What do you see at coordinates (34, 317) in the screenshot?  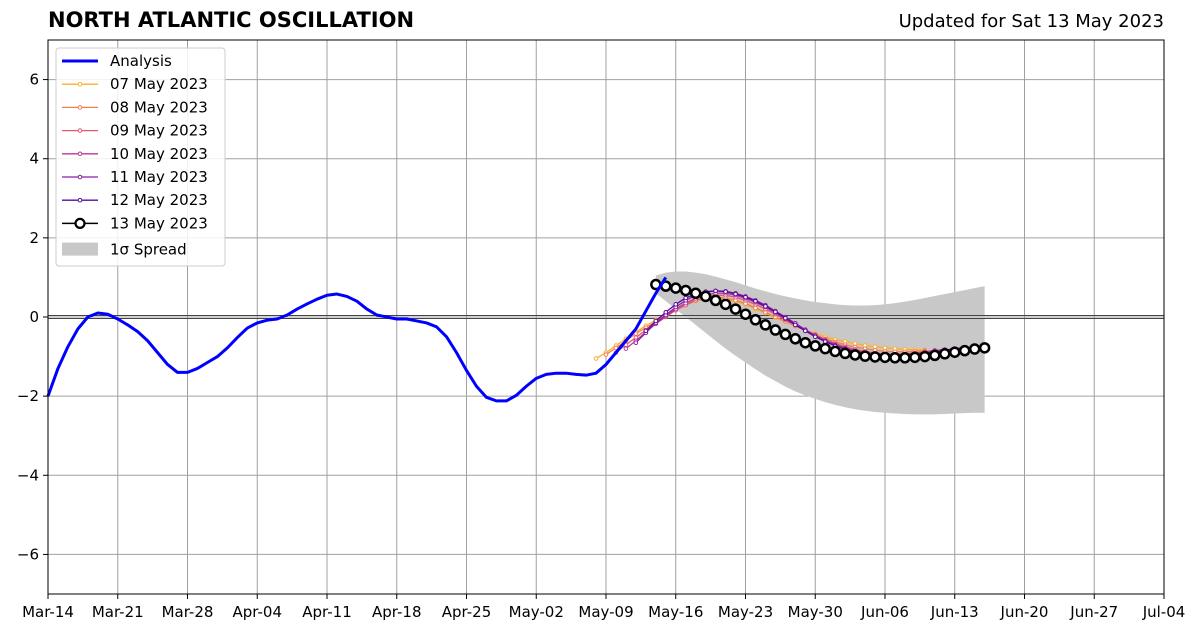 I see `y-tick-label: 0` at bounding box center [34, 317].